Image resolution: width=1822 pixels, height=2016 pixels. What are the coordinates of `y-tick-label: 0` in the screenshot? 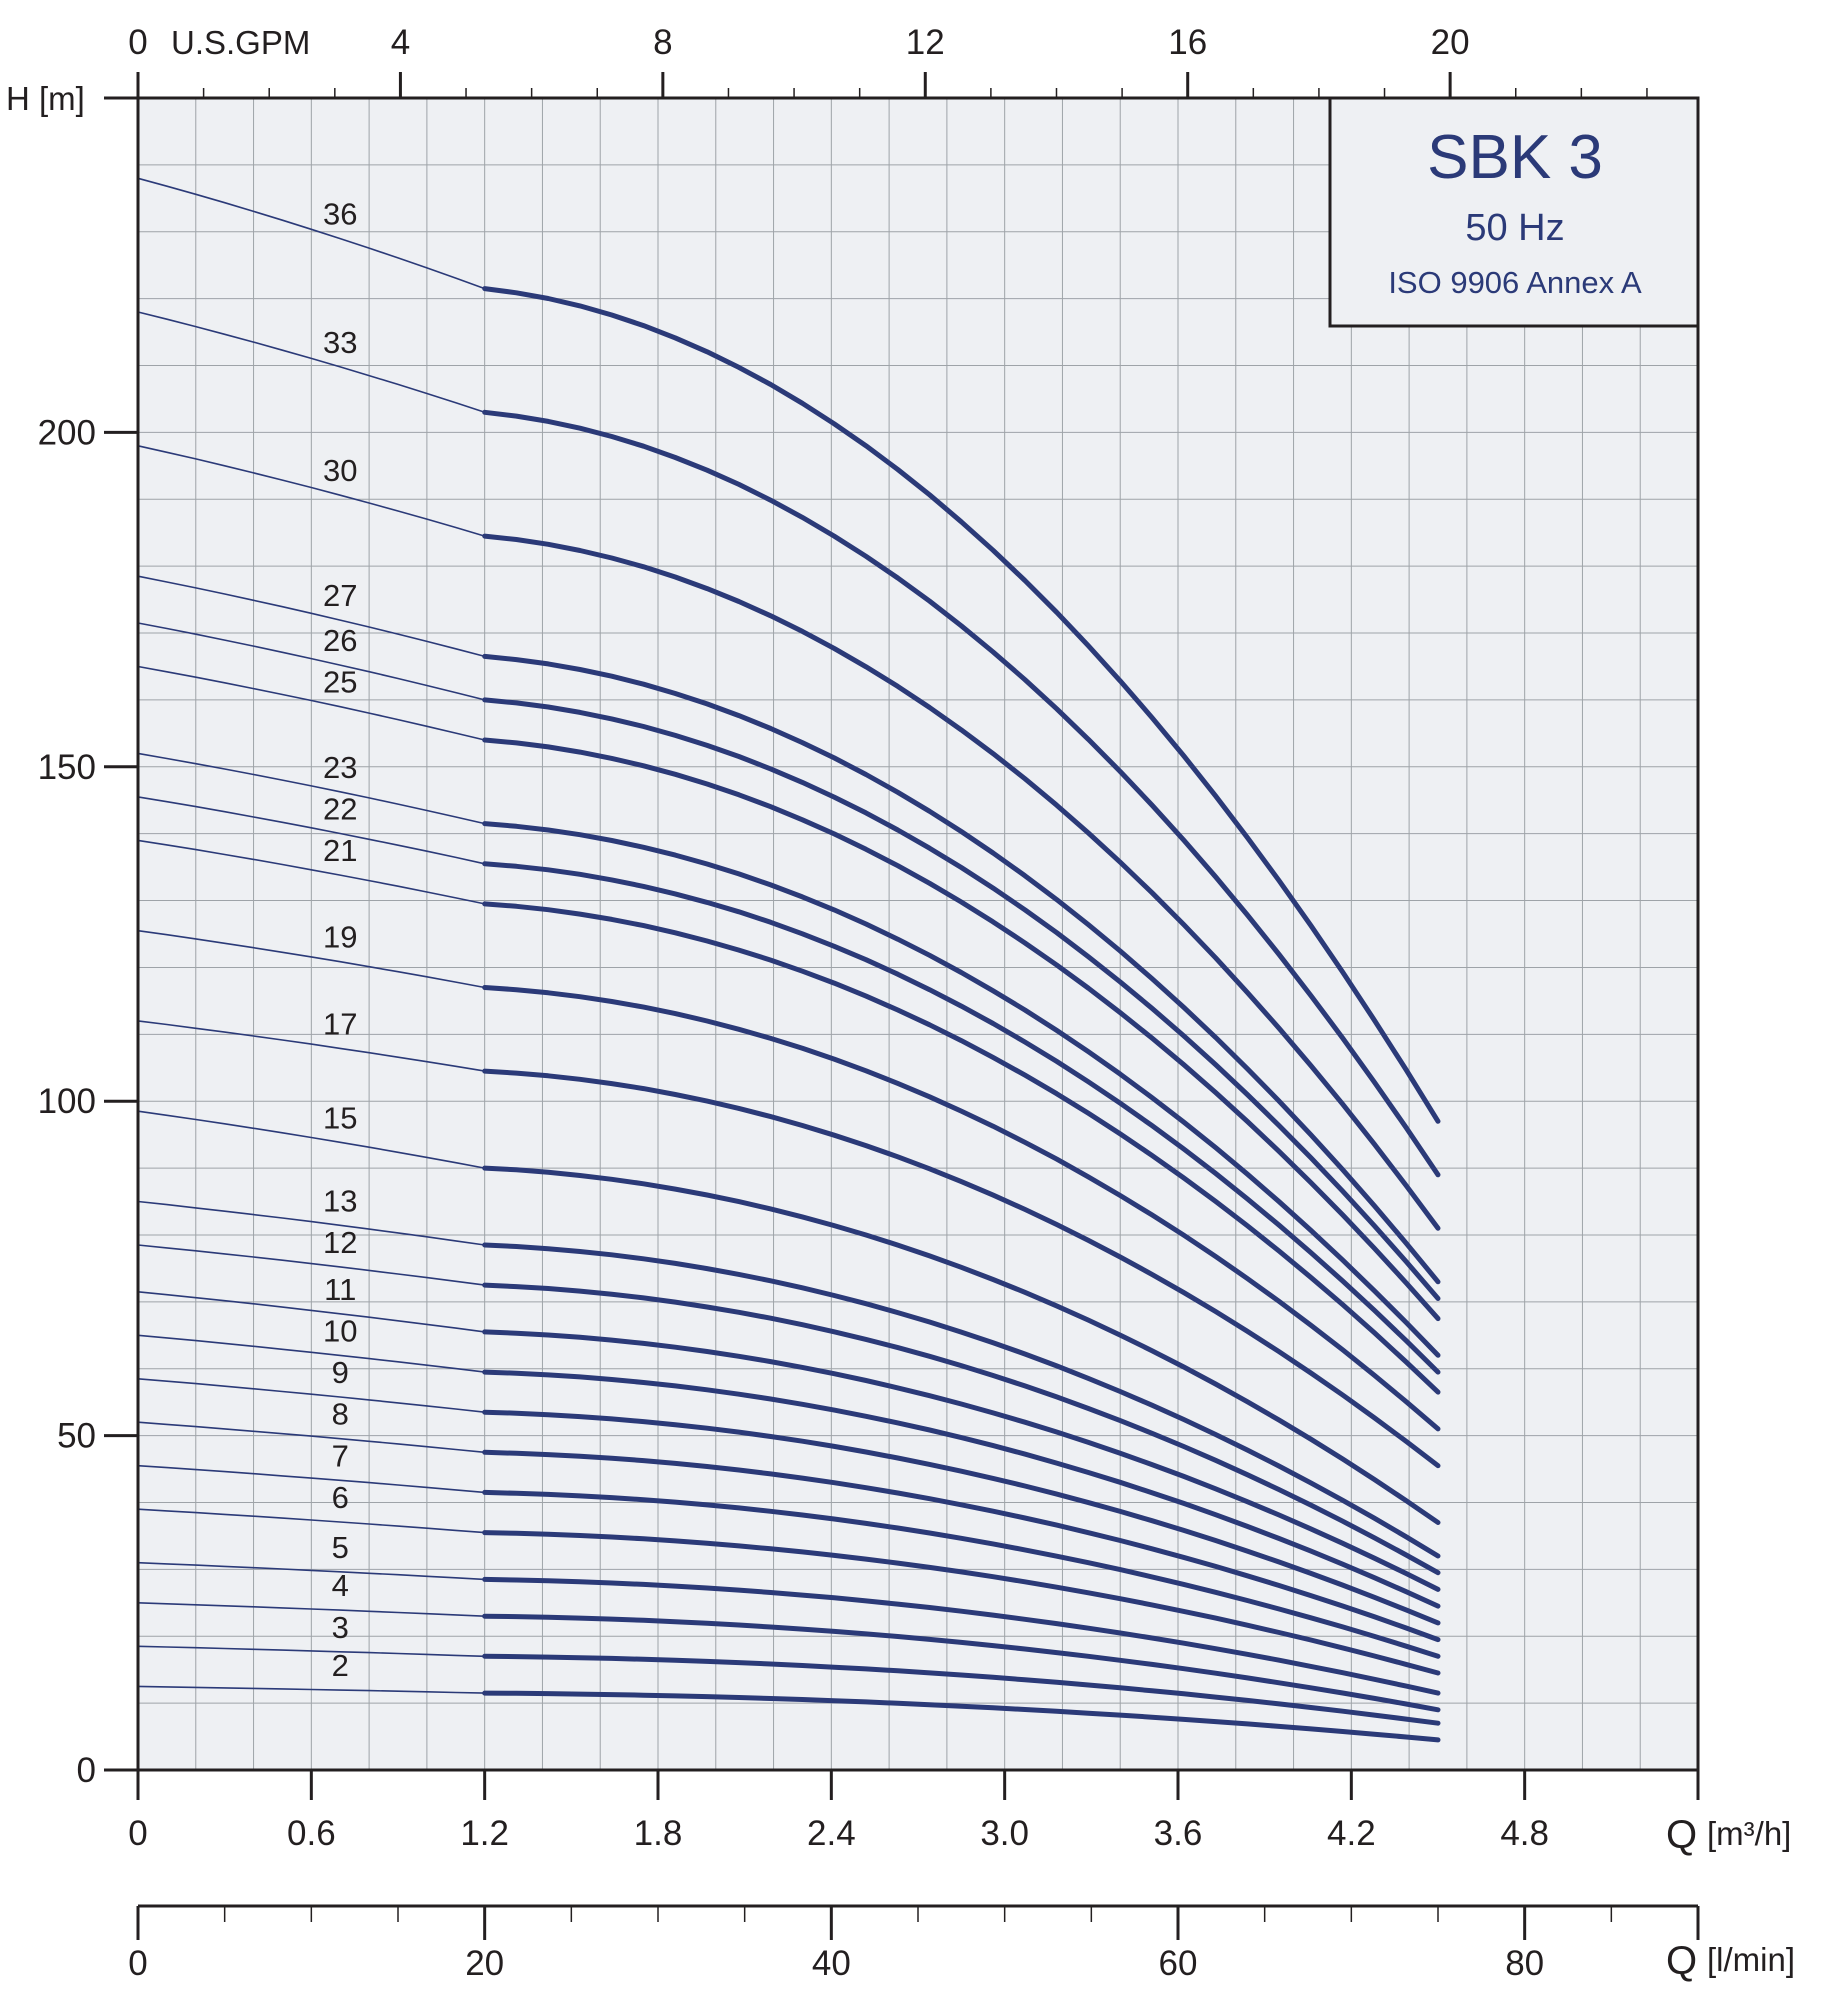 It's located at (86, 1770).